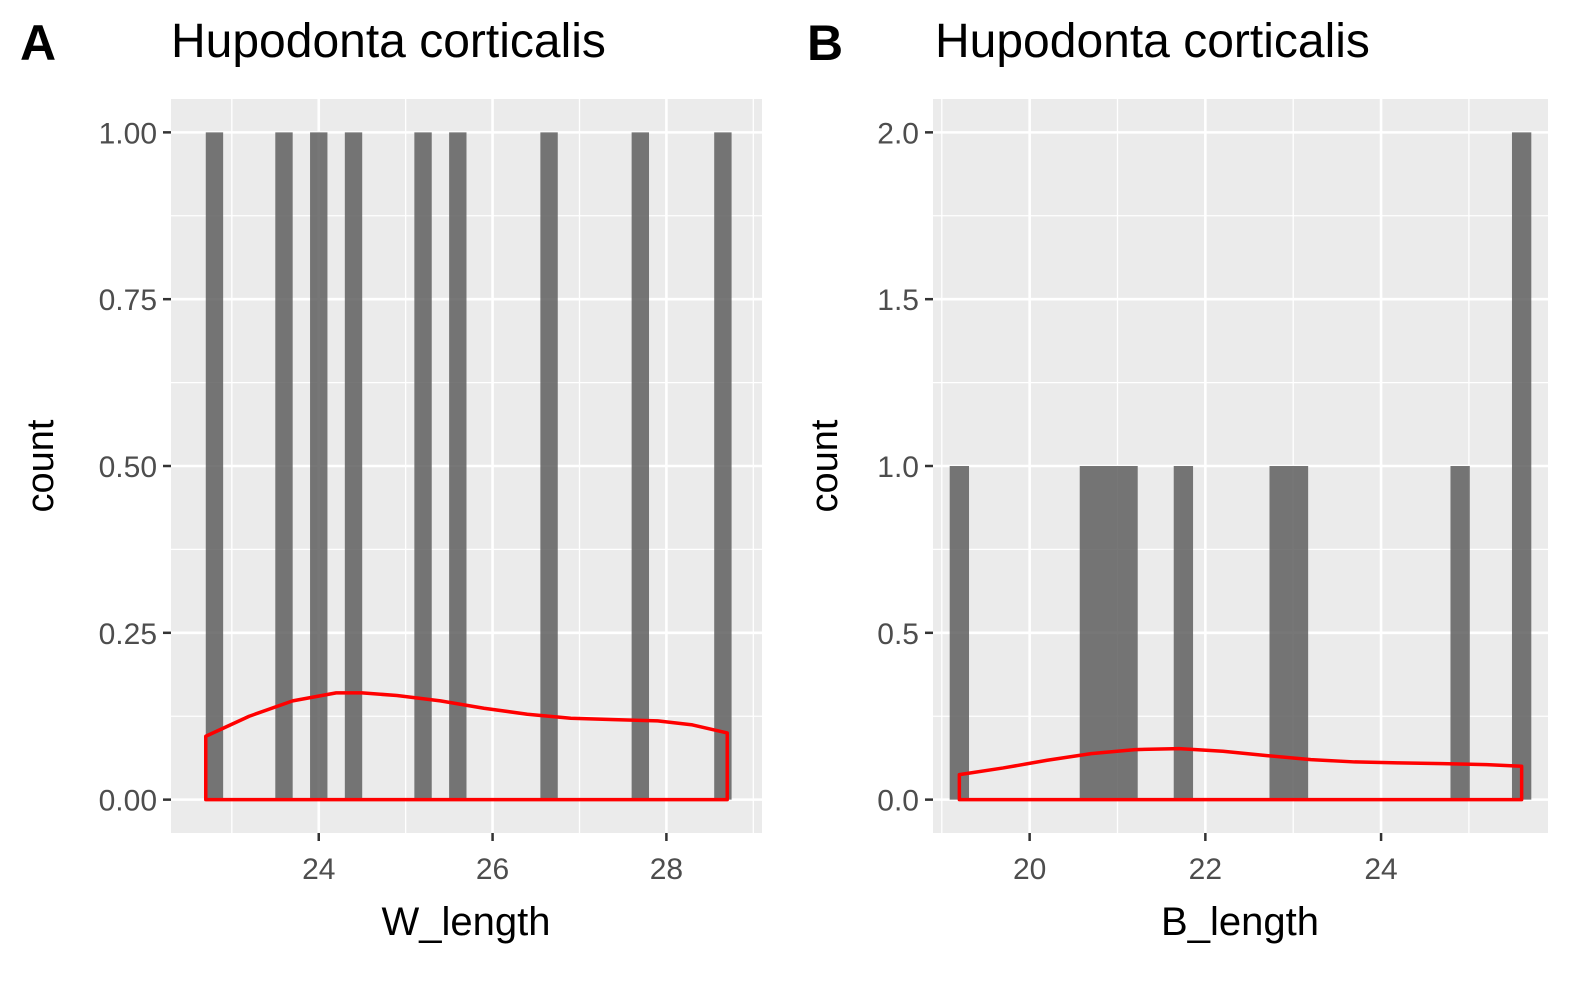 The height and width of the screenshot is (984, 1593). I want to click on panel-letter: A, so click(38, 43).